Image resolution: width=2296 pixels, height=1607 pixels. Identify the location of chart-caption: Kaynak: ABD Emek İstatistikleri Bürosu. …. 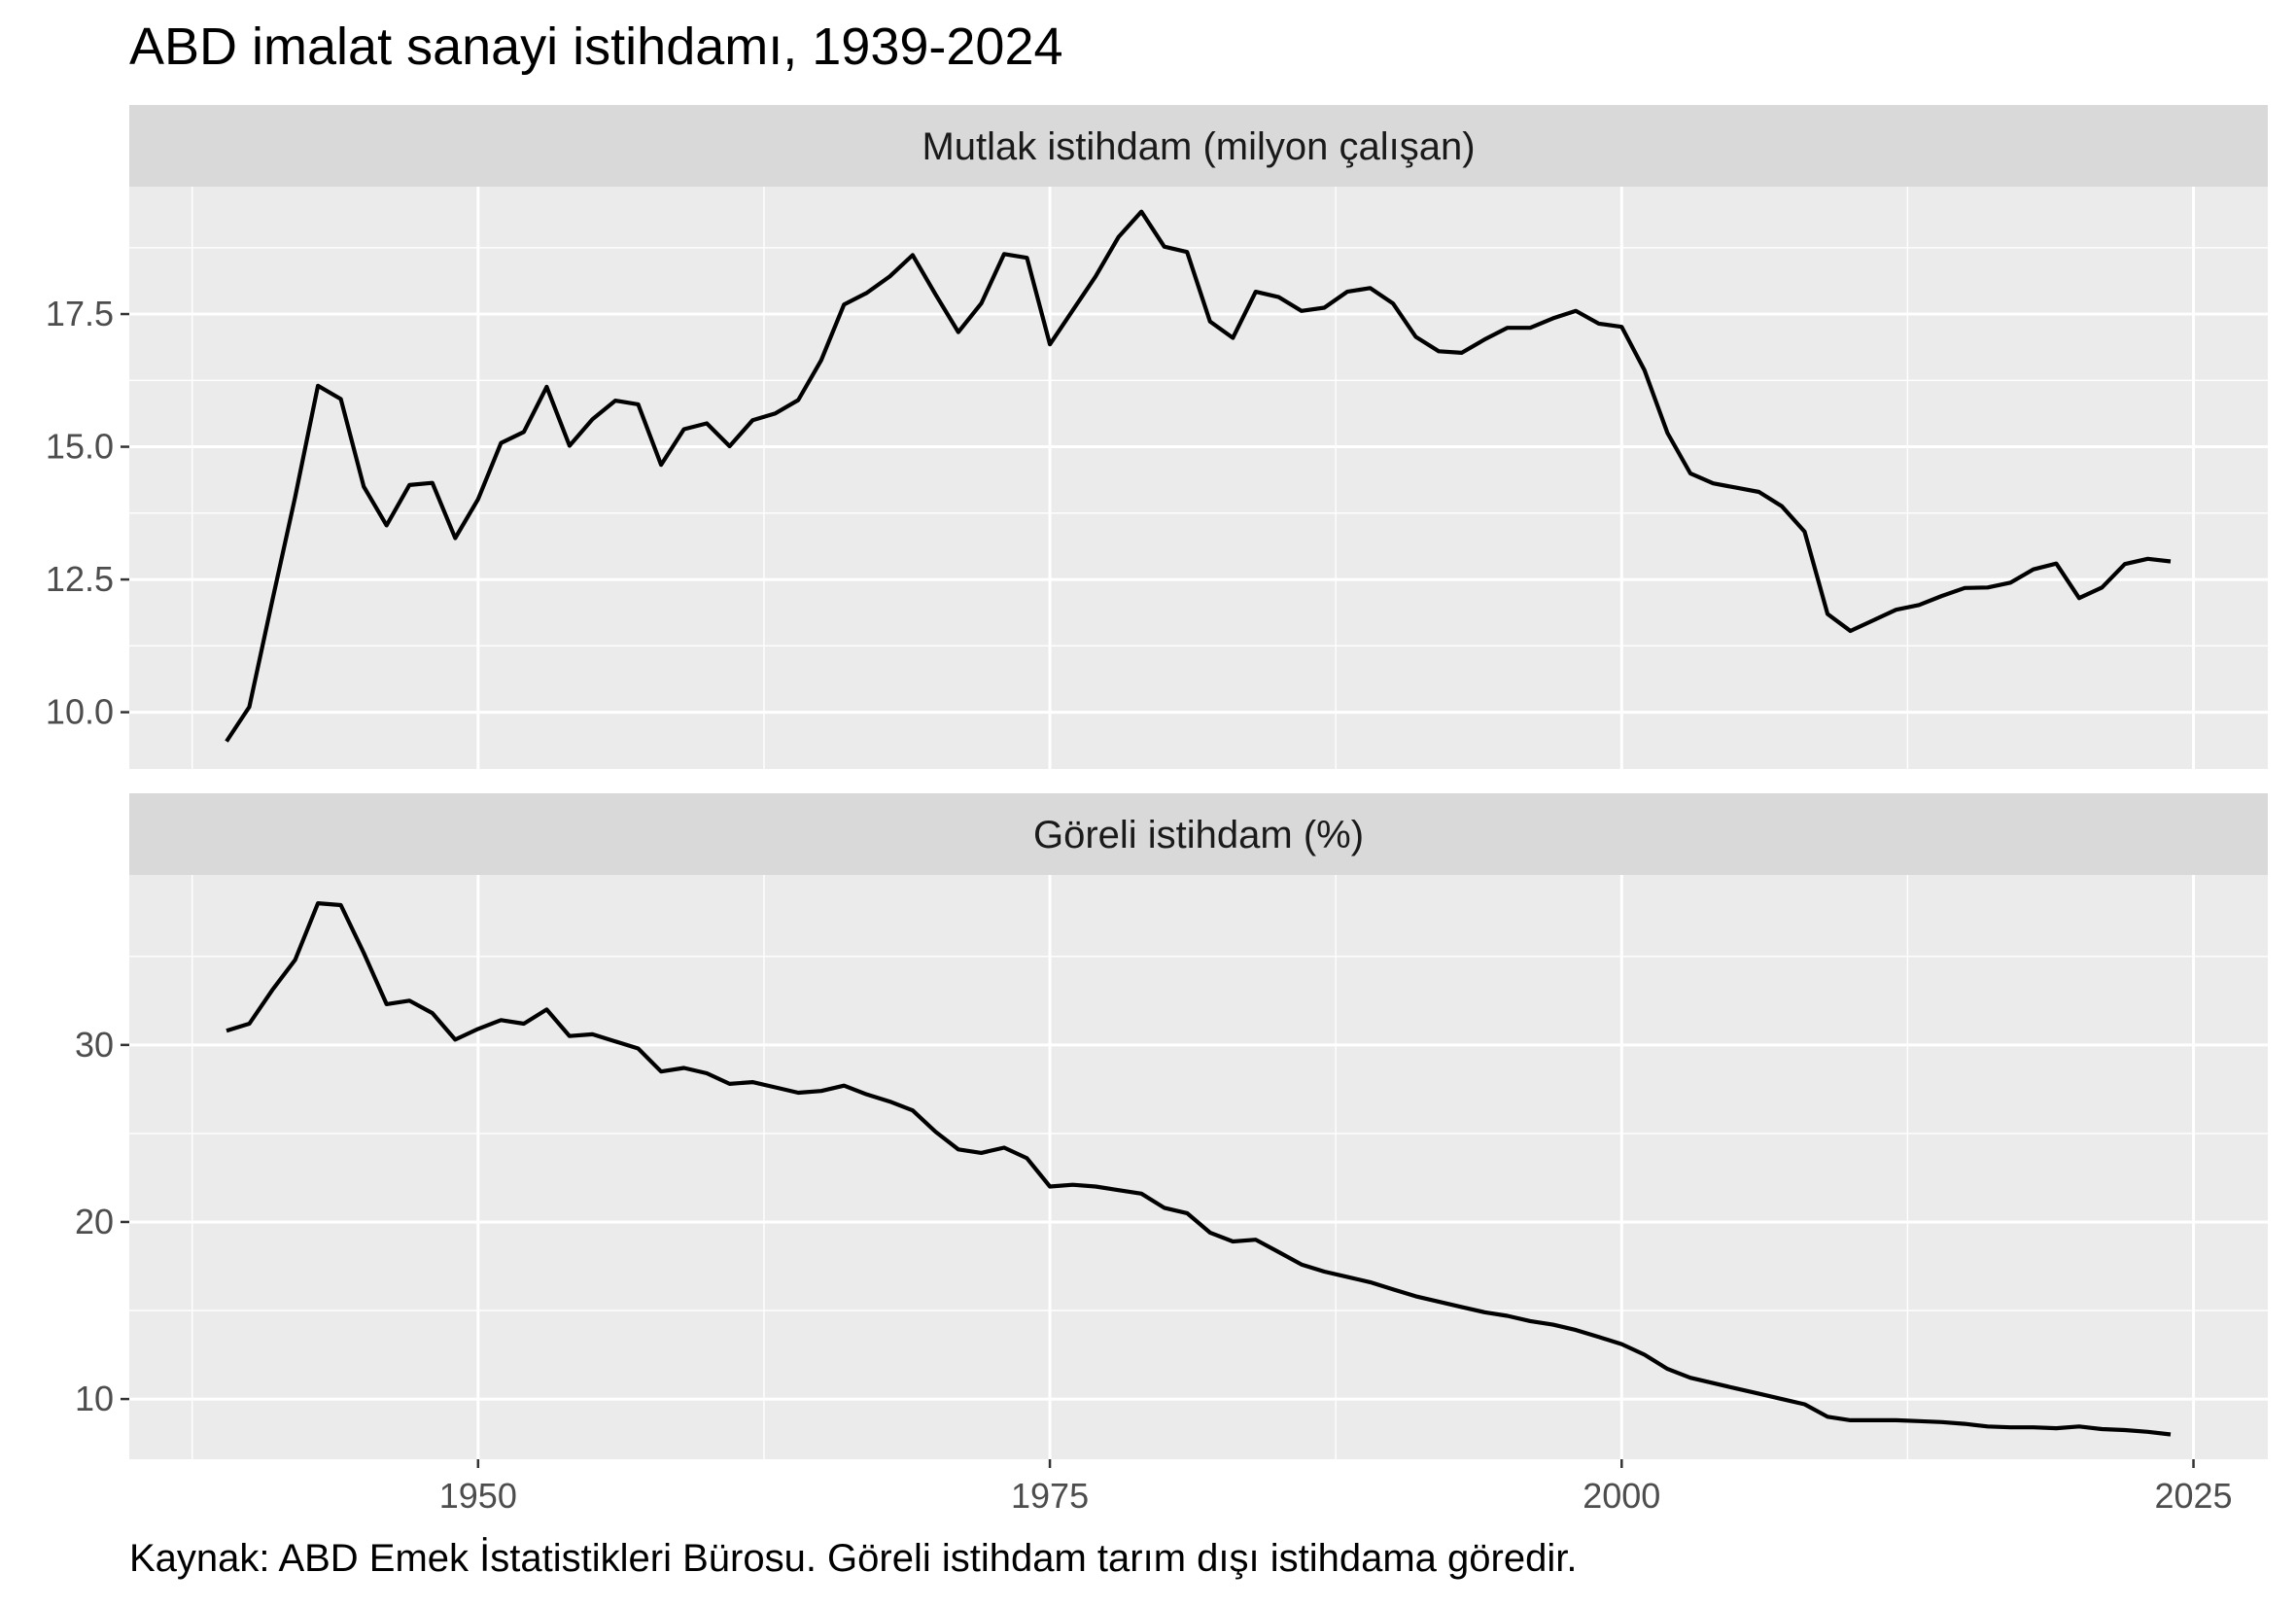
(853, 1558).